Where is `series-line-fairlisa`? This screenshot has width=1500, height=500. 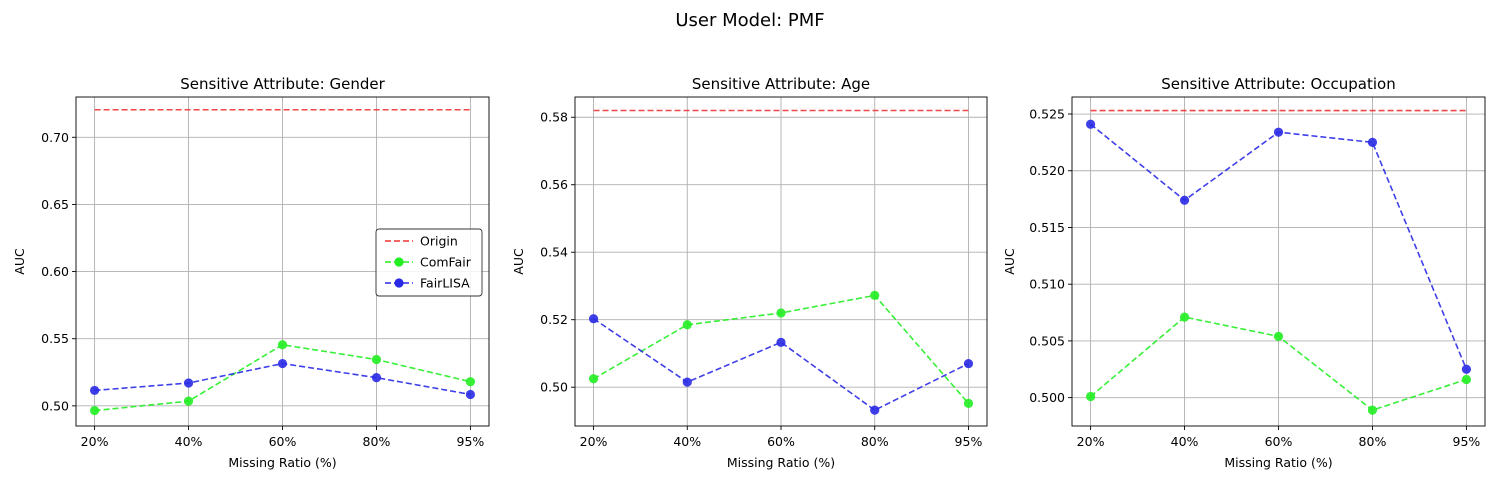
series-line-fairlisa is located at coordinates (781, 365).